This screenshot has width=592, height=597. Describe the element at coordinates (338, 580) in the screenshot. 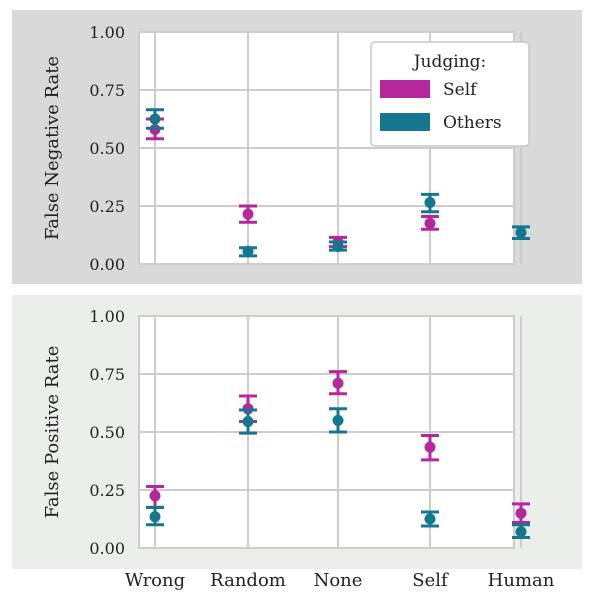

I see `x-tick-label-none: None` at that location.